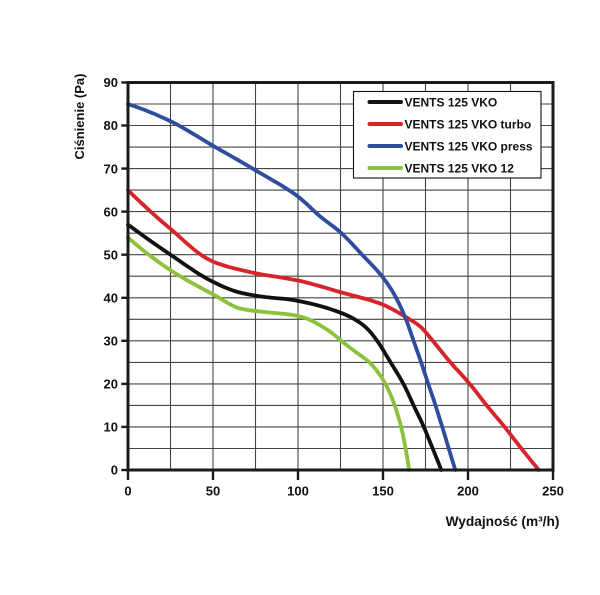  I want to click on svg-text: 70, so click(111, 168).